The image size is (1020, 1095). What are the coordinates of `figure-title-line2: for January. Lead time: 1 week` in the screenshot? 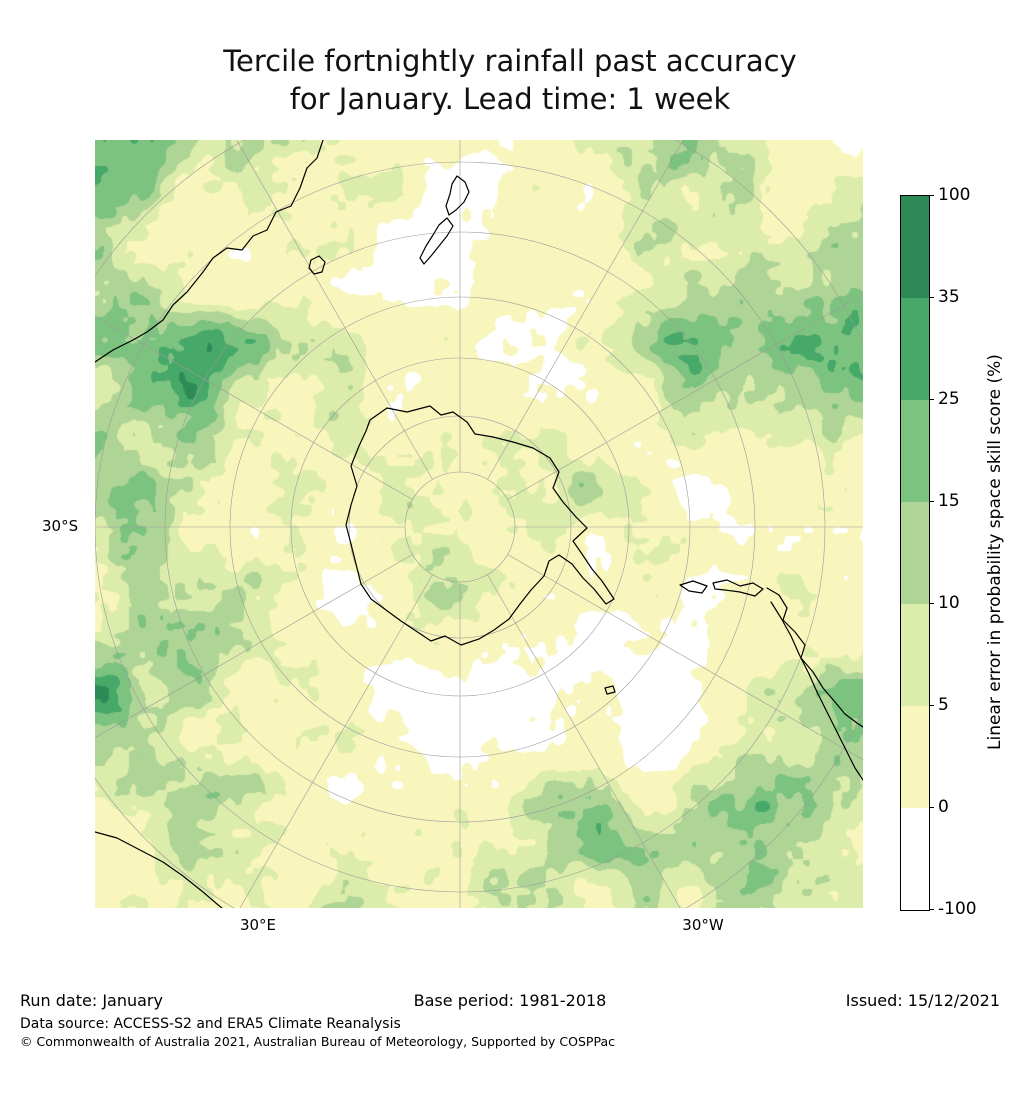 It's located at (510, 99).